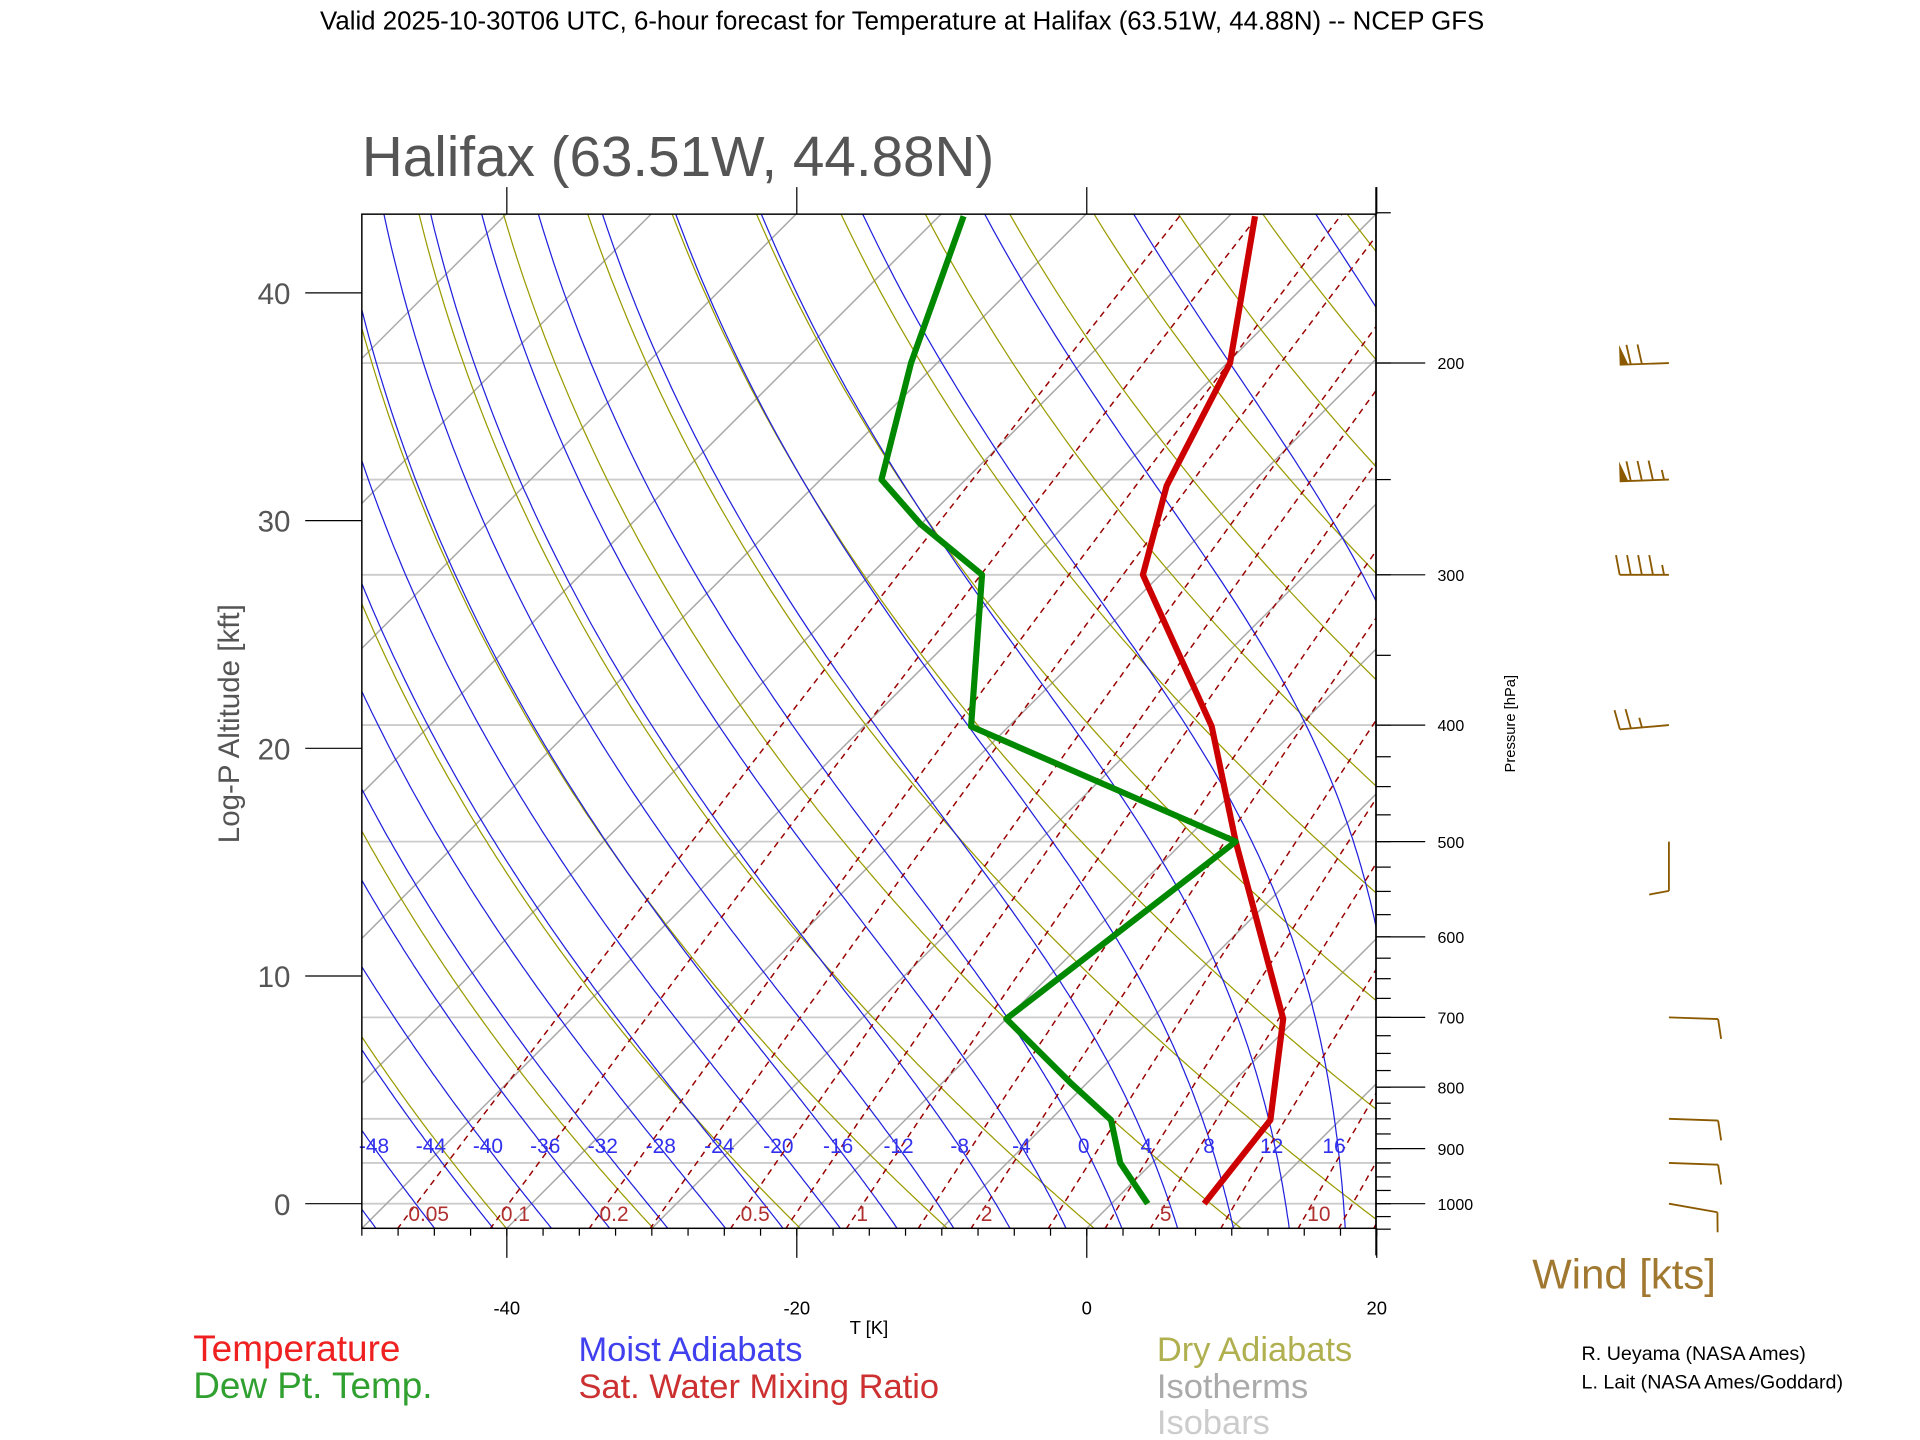 The height and width of the screenshot is (1440, 1920). What do you see at coordinates (1451, 364) in the screenshot?
I see `pressure-tick-label: 200` at bounding box center [1451, 364].